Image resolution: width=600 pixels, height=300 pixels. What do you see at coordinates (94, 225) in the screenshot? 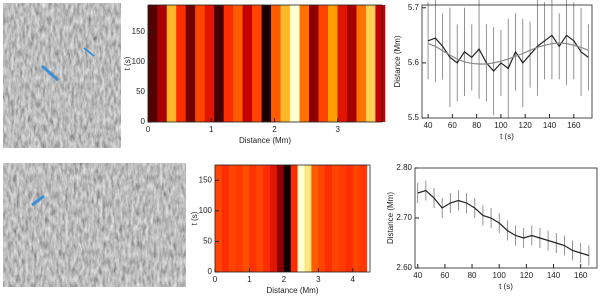
I see `solar-image-bottom` at bounding box center [94, 225].